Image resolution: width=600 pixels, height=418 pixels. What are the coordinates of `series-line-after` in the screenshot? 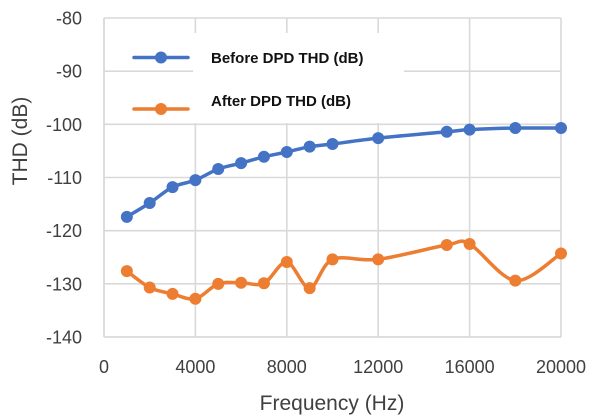 It's located at (343, 270).